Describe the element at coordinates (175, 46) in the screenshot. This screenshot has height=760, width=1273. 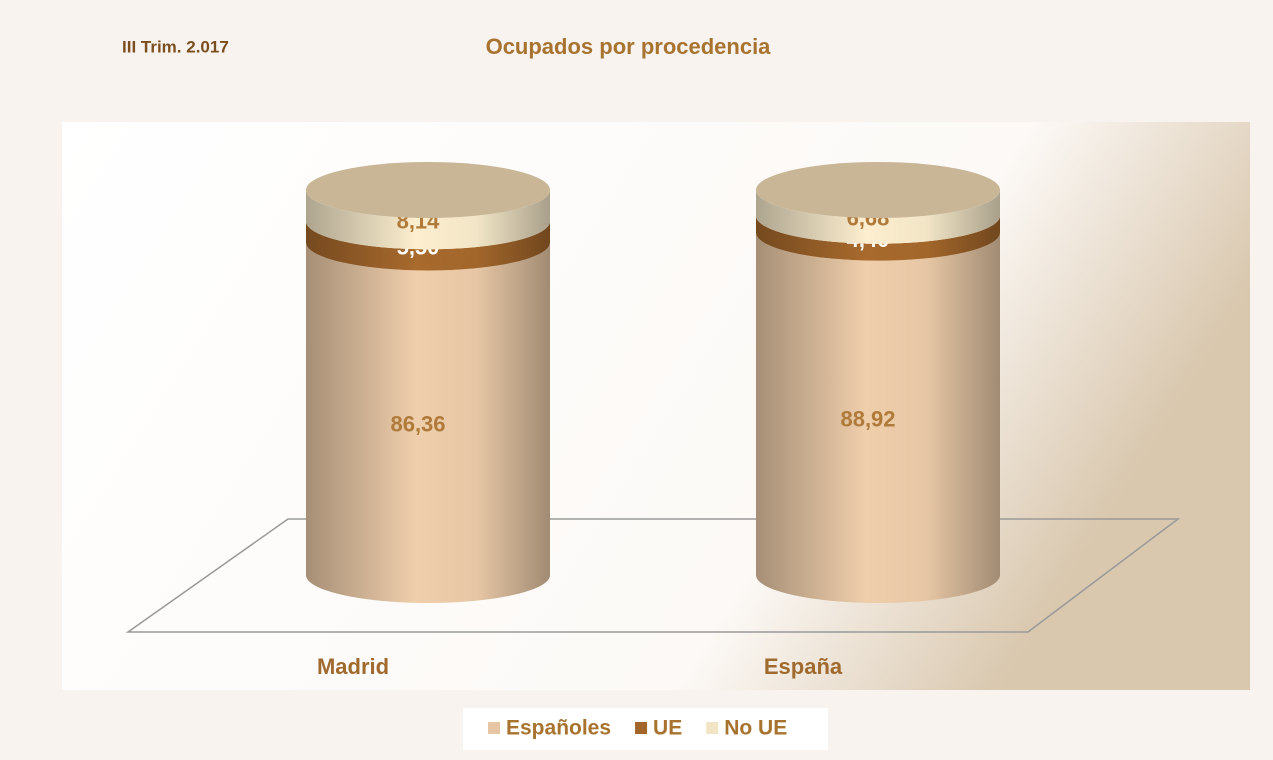
I see `subtitle: III Trim. 2.017` at that location.